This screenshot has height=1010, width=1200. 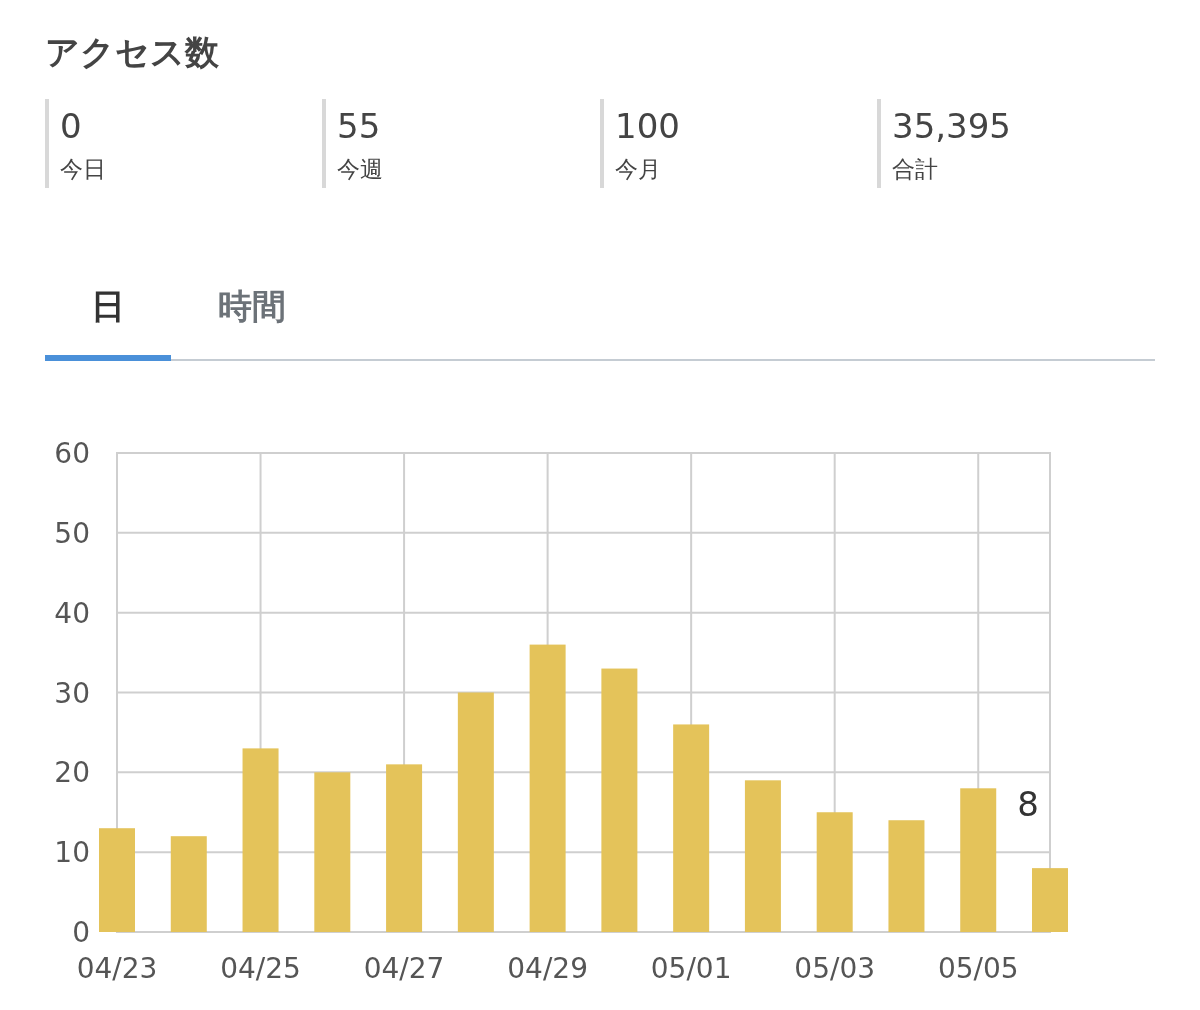 I want to click on x-tick-label: 04/25, so click(x=260, y=968).